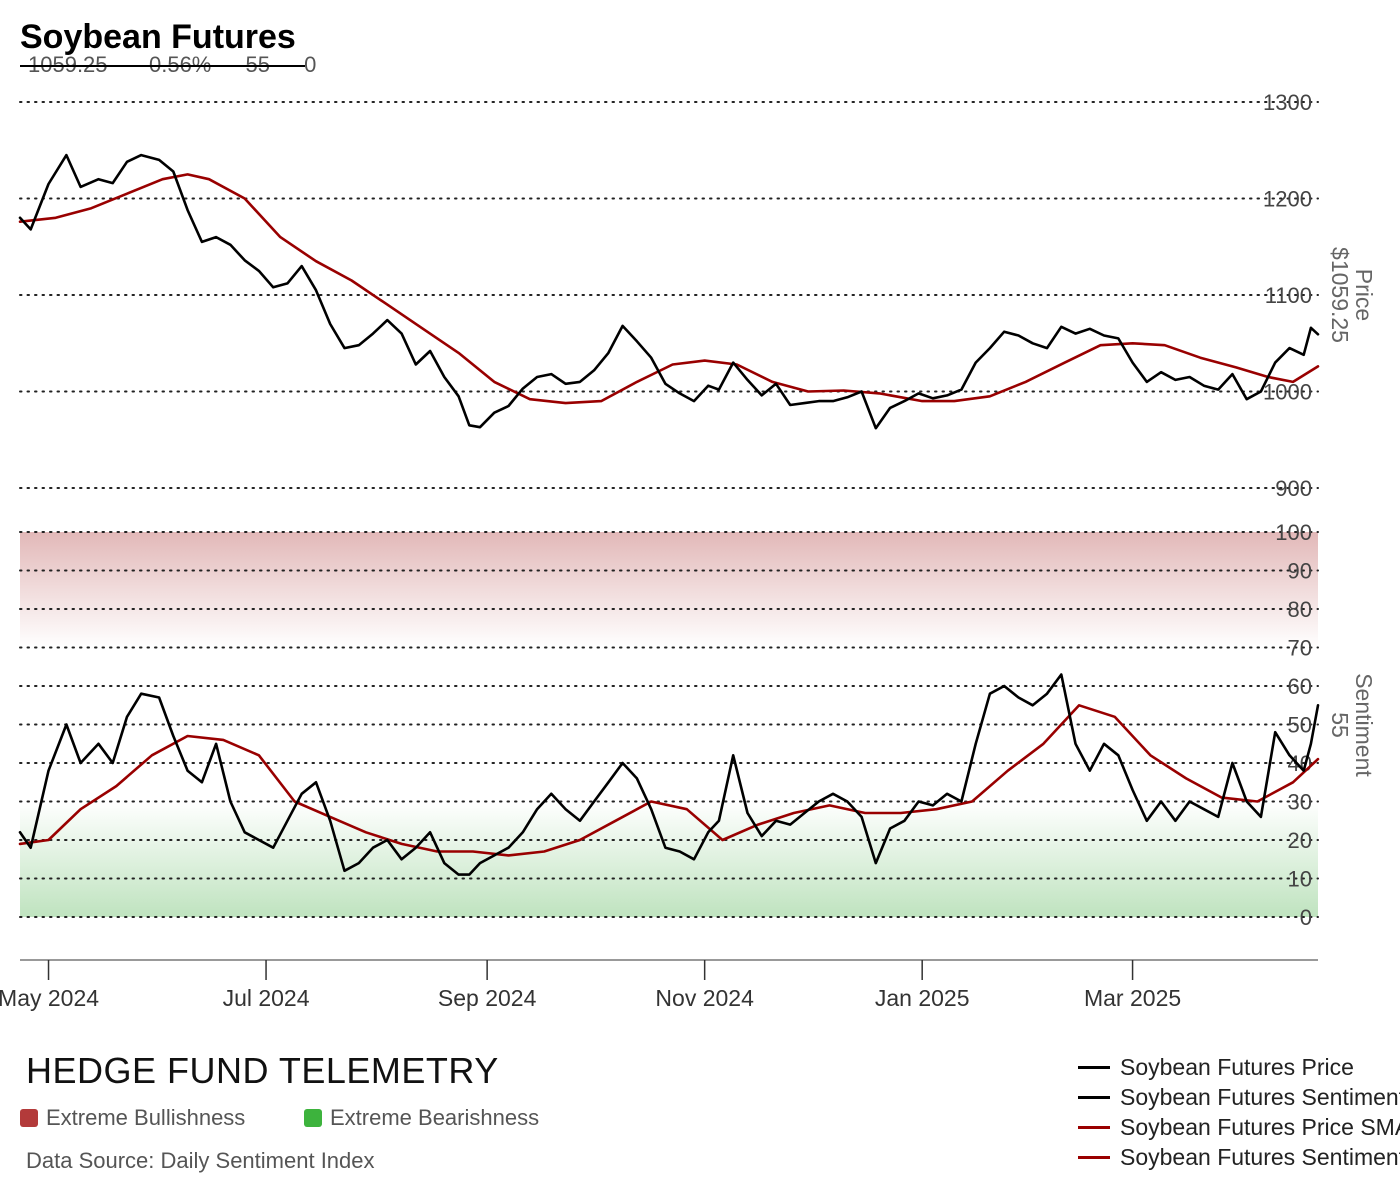 The width and height of the screenshot is (1400, 1200). Describe the element at coordinates (266, 998) in the screenshot. I see `x-tick-label: Jul 2024` at that location.